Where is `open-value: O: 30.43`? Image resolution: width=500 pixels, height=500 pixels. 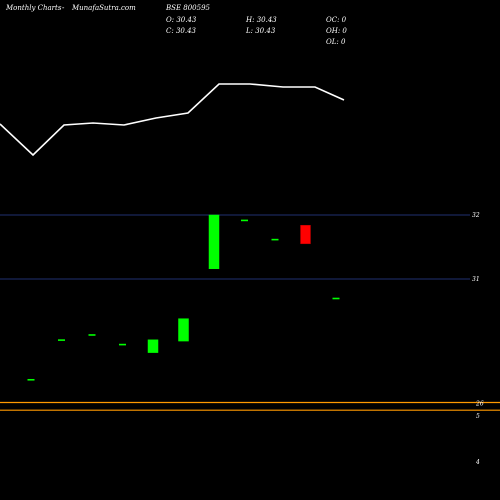 open-value: O: 30.43 is located at coordinates (181, 20).